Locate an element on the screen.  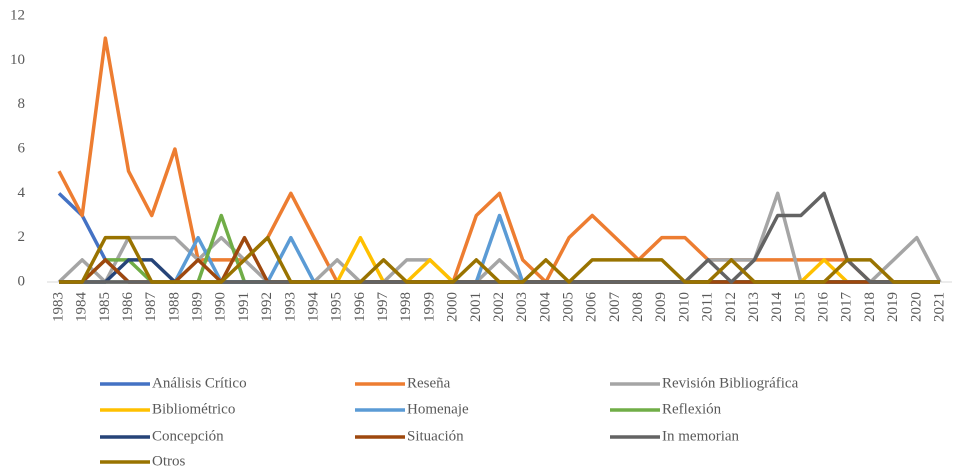
x-tick-label: 1987 is located at coordinates (151, 307).